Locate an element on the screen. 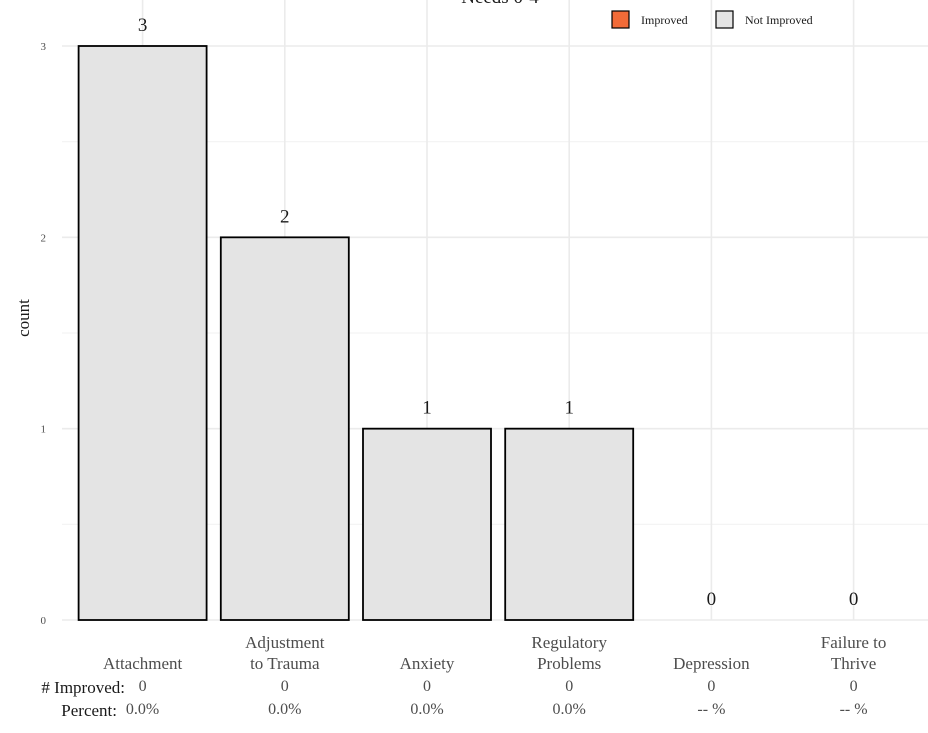 The height and width of the screenshot is (733, 928). legend: Improved Not Improved is located at coordinates (712, 19).